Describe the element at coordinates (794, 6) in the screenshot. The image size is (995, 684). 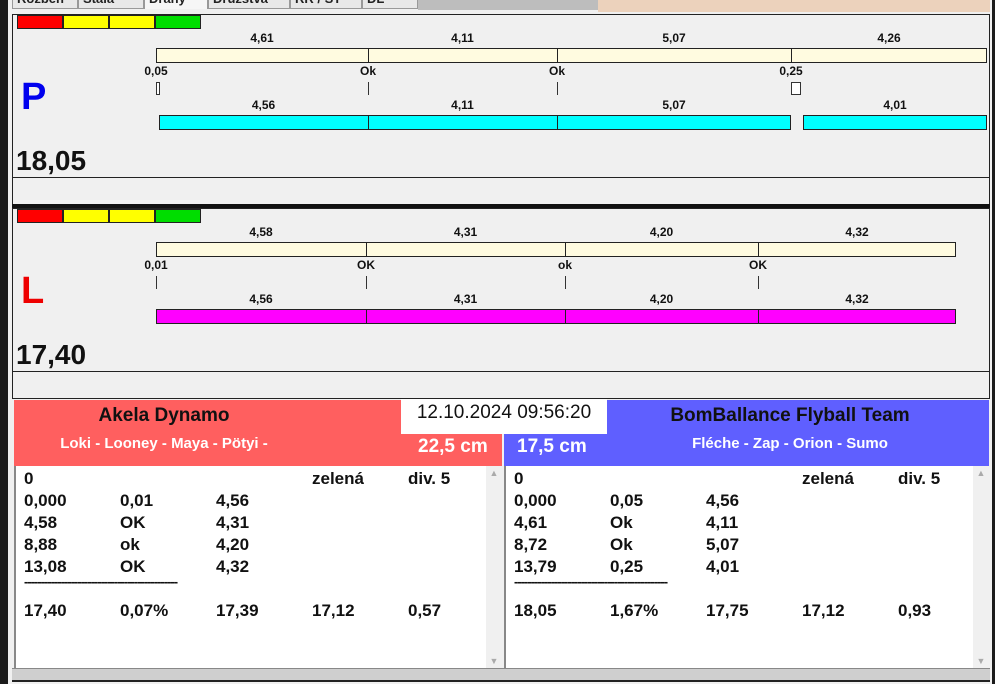
I see `title-strip` at that location.